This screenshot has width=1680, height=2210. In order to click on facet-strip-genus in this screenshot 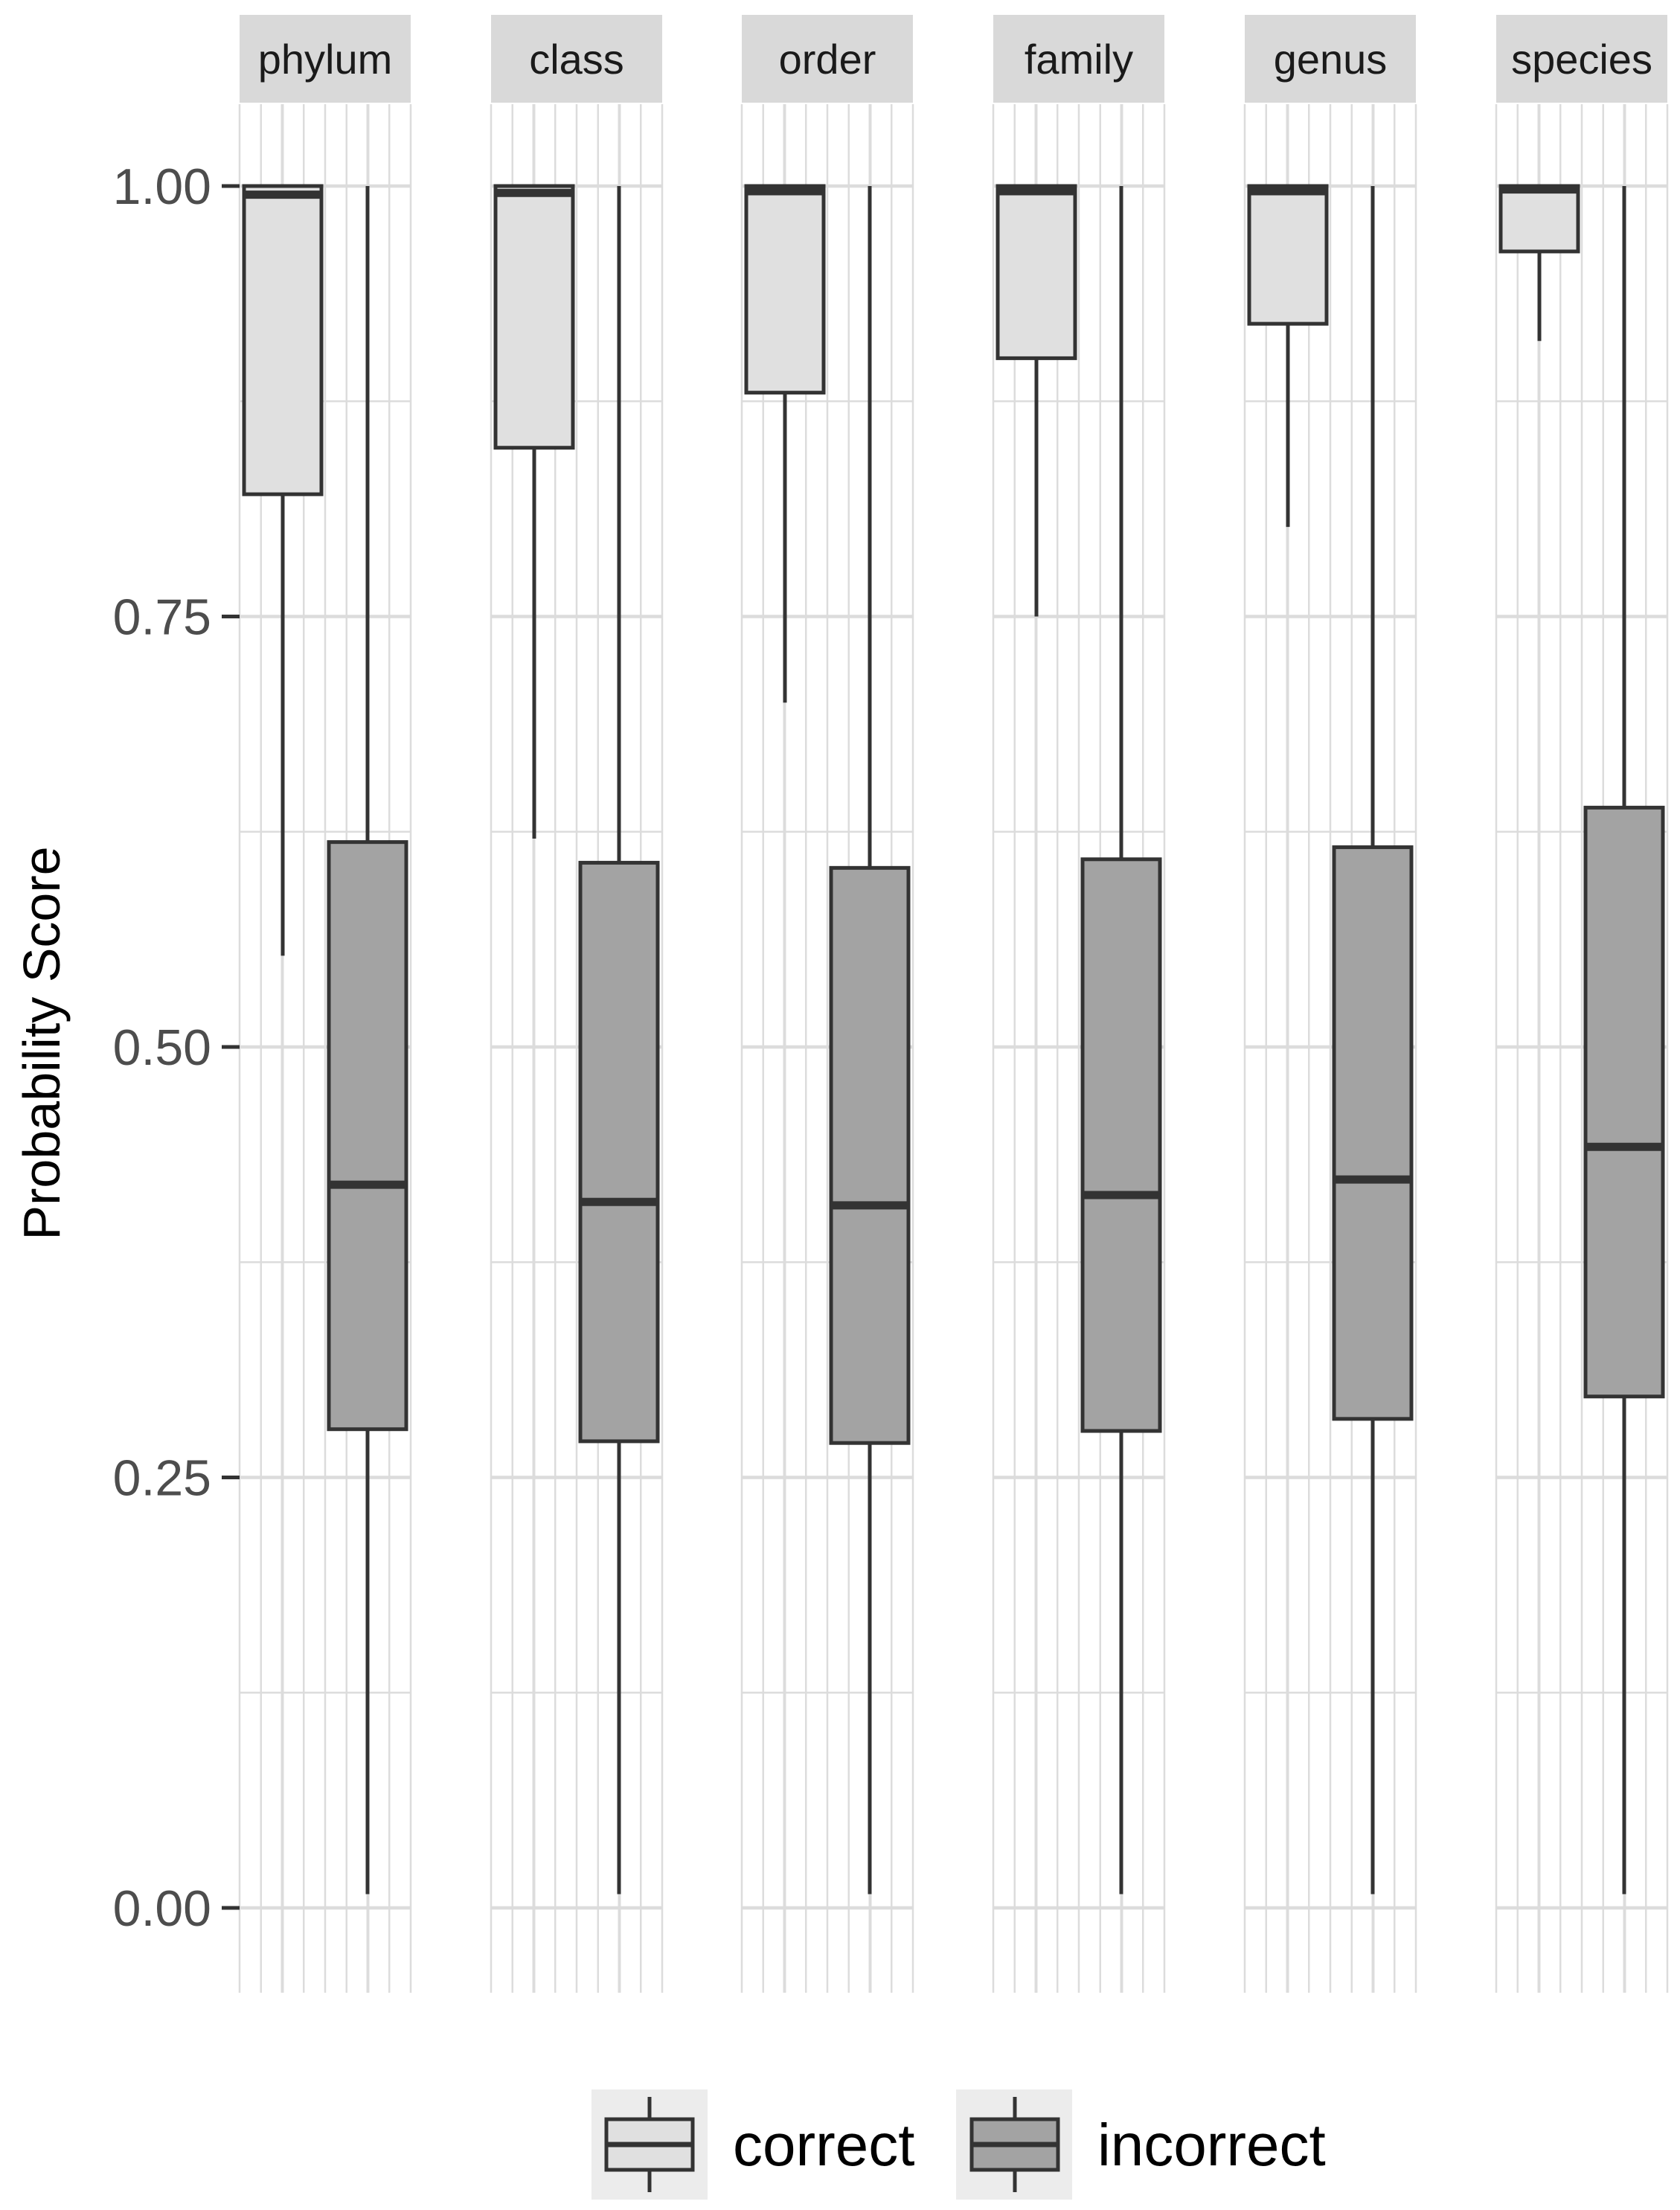, I will do `click(1330, 59)`.